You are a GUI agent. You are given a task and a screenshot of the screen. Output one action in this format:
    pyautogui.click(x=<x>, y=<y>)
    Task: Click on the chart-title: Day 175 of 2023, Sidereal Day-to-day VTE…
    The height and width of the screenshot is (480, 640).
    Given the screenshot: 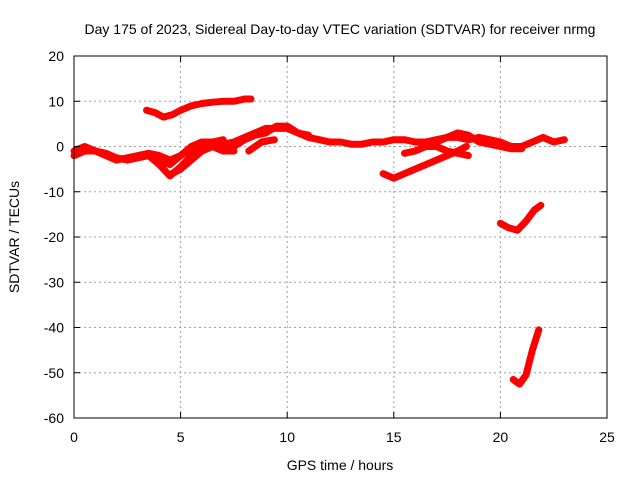 What is the action you would take?
    pyautogui.click(x=340, y=29)
    